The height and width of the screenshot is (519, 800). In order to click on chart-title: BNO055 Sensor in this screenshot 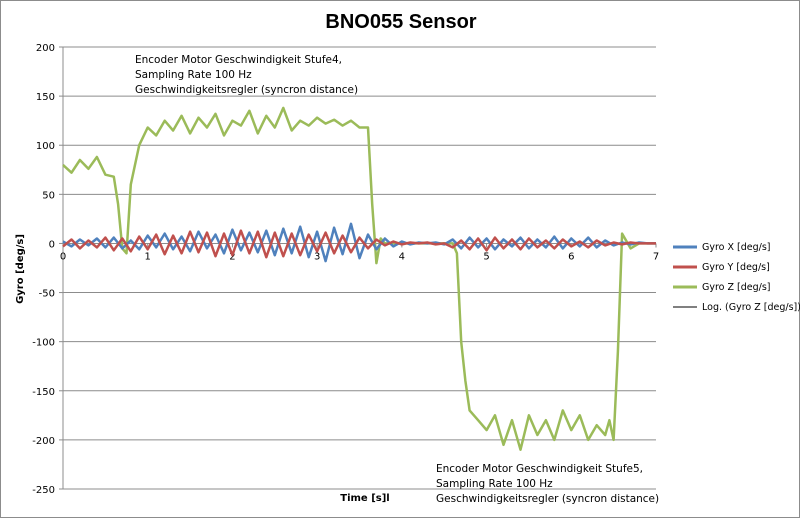, I will do `click(400, 22)`.